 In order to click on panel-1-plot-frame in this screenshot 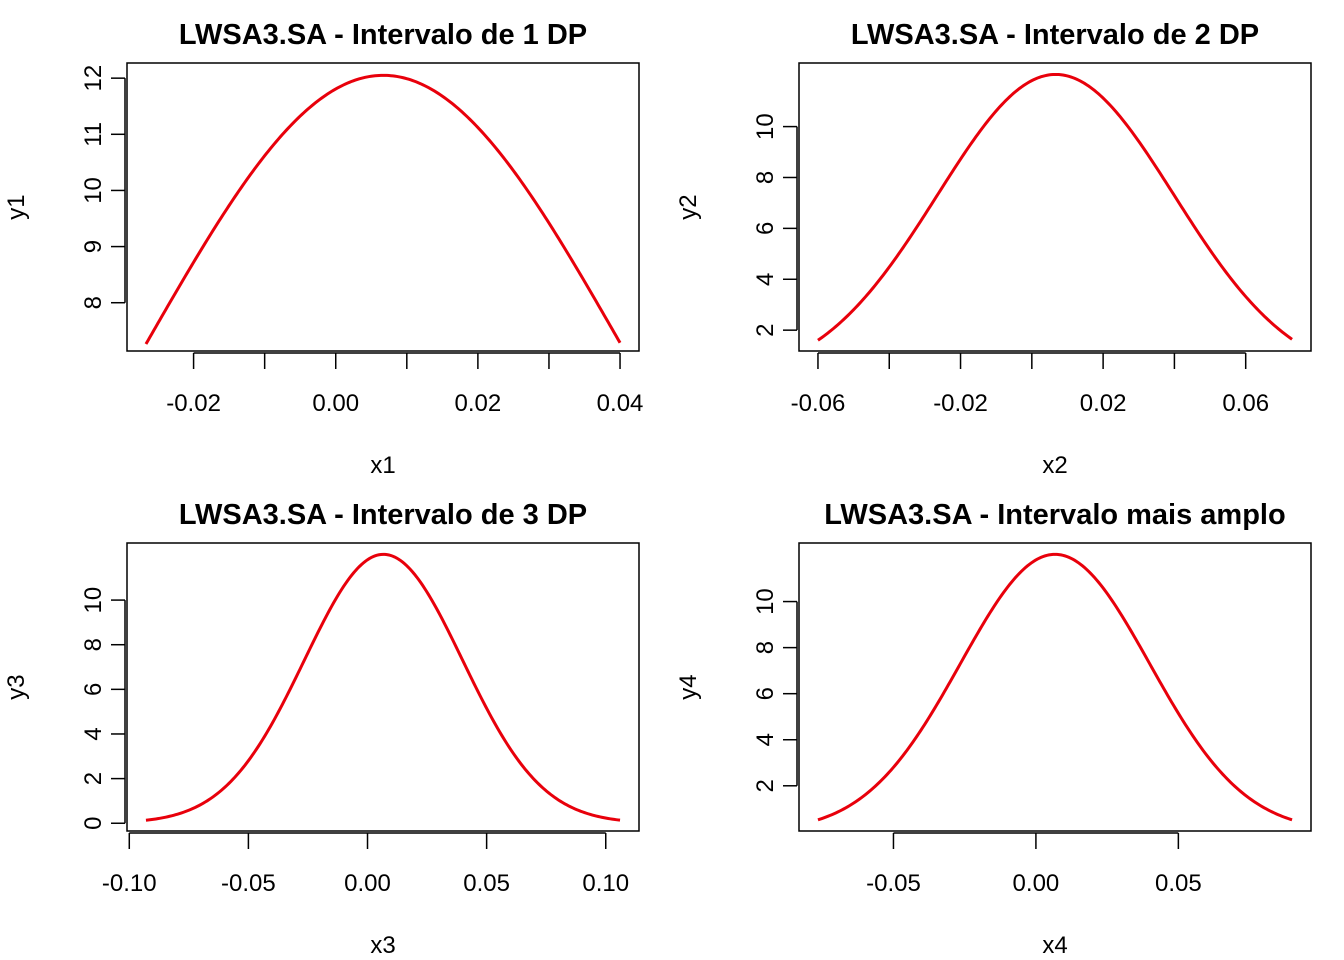, I will do `click(383, 207)`.